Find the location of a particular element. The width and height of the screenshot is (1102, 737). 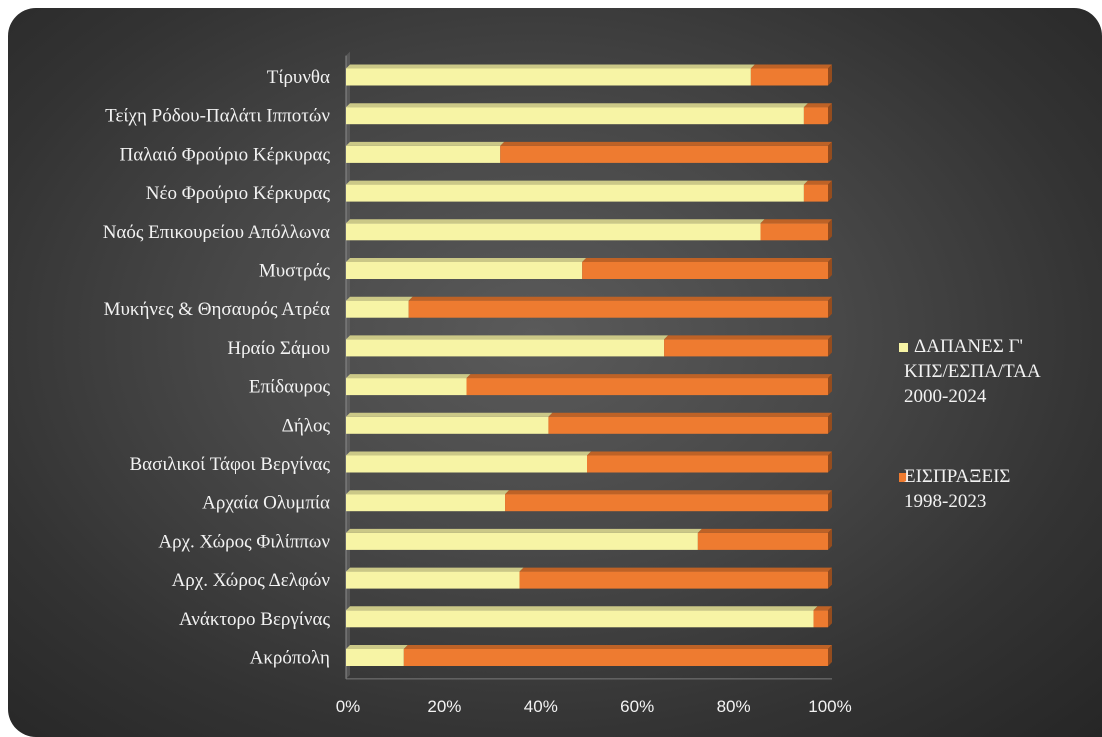

legend-label-dapanes: 2000-2024 is located at coordinates (945, 396).